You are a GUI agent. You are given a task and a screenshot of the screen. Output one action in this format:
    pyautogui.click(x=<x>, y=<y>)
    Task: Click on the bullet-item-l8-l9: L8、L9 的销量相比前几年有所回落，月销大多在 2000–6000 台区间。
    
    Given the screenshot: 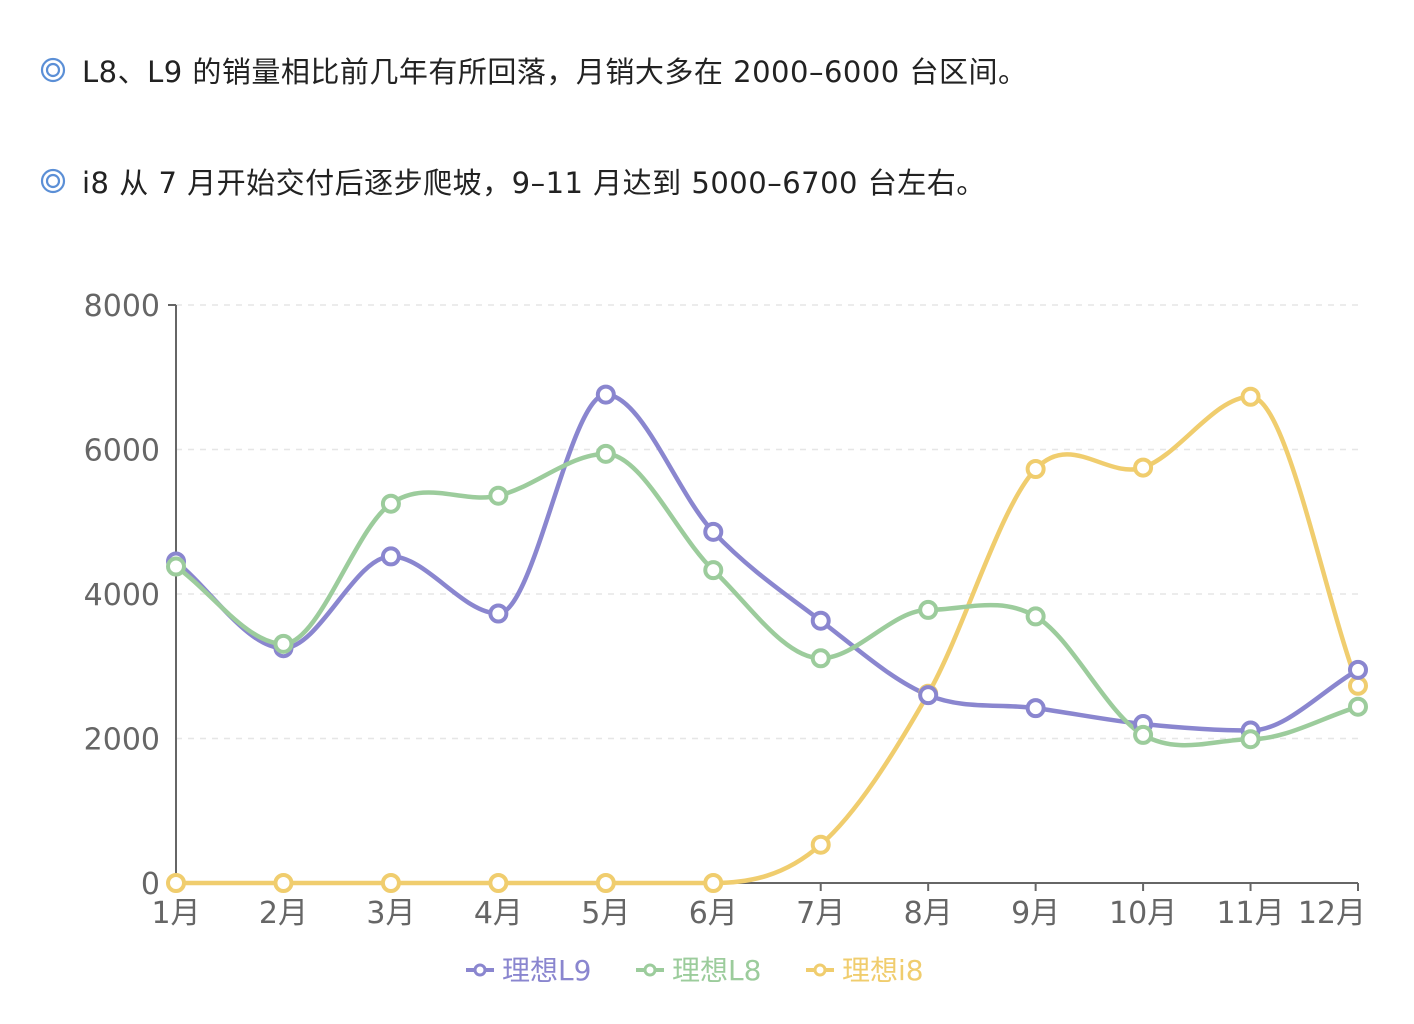 What is the action you would take?
    pyautogui.click(x=710, y=70)
    